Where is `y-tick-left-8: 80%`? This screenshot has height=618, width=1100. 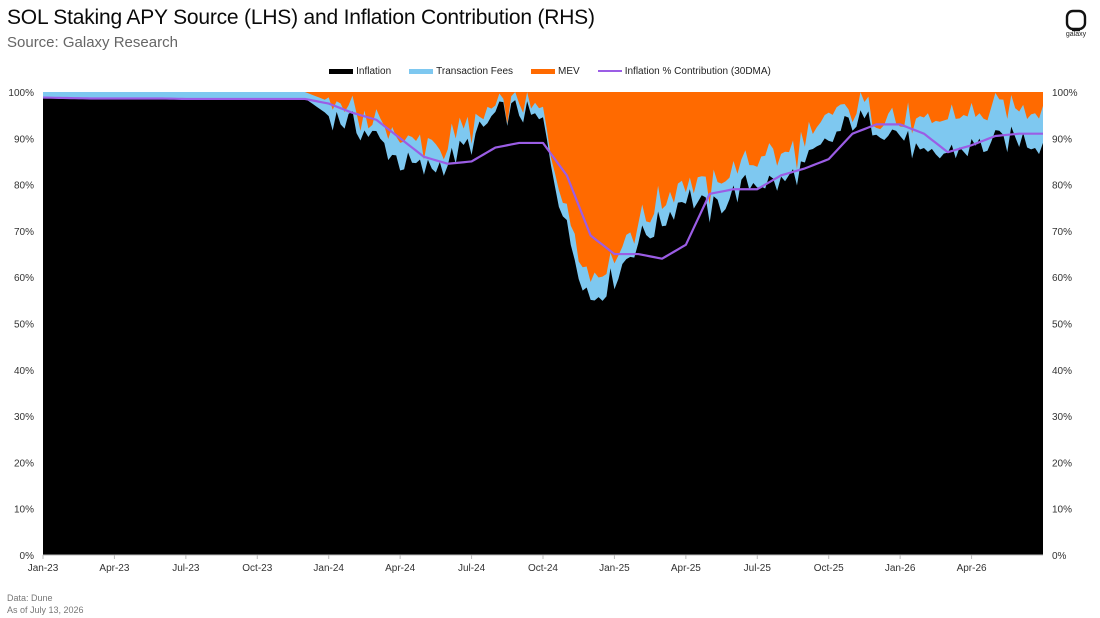
y-tick-left-8: 80% is located at coordinates (24, 186).